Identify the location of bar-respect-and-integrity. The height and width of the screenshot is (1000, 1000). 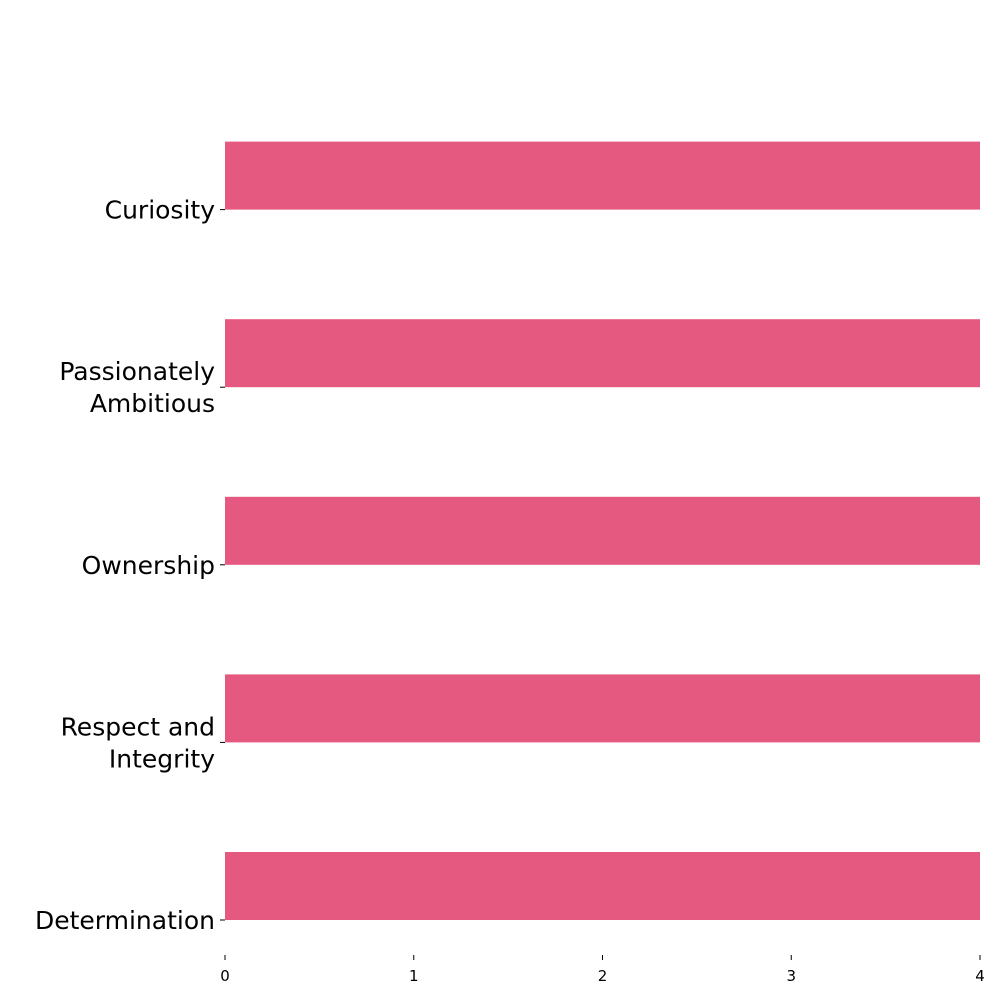
(602, 708).